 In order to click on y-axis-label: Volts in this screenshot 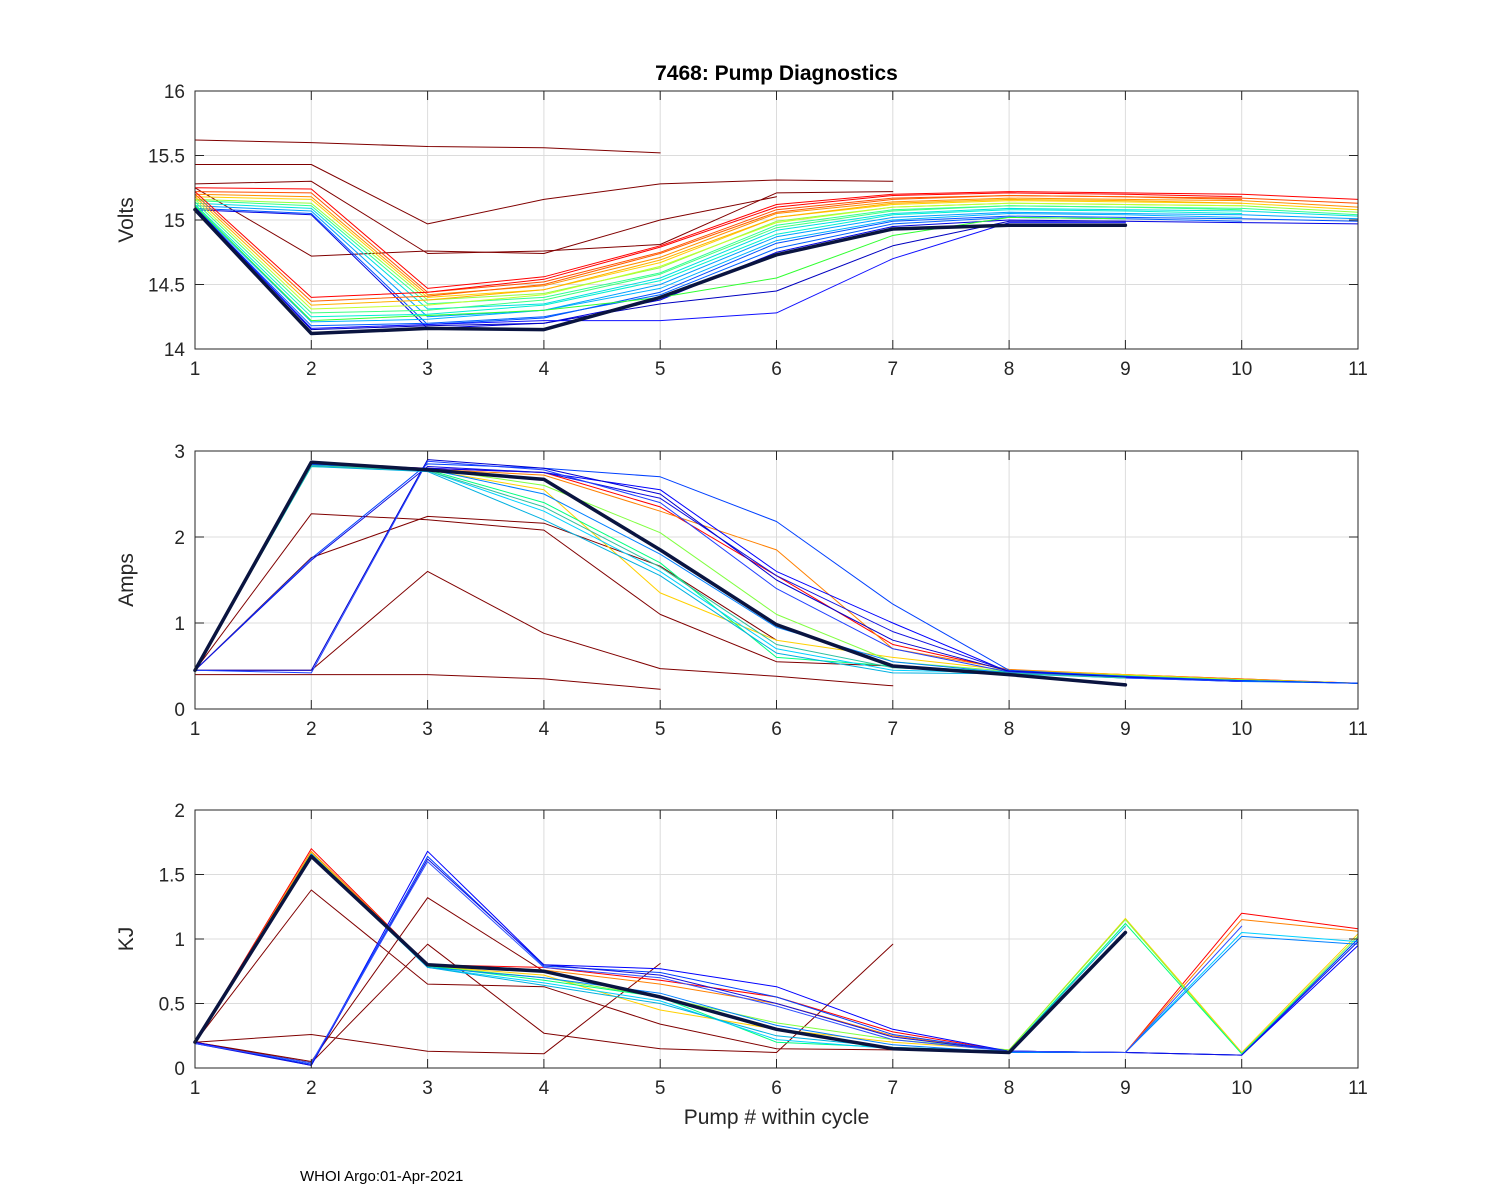, I will do `click(126, 220)`.